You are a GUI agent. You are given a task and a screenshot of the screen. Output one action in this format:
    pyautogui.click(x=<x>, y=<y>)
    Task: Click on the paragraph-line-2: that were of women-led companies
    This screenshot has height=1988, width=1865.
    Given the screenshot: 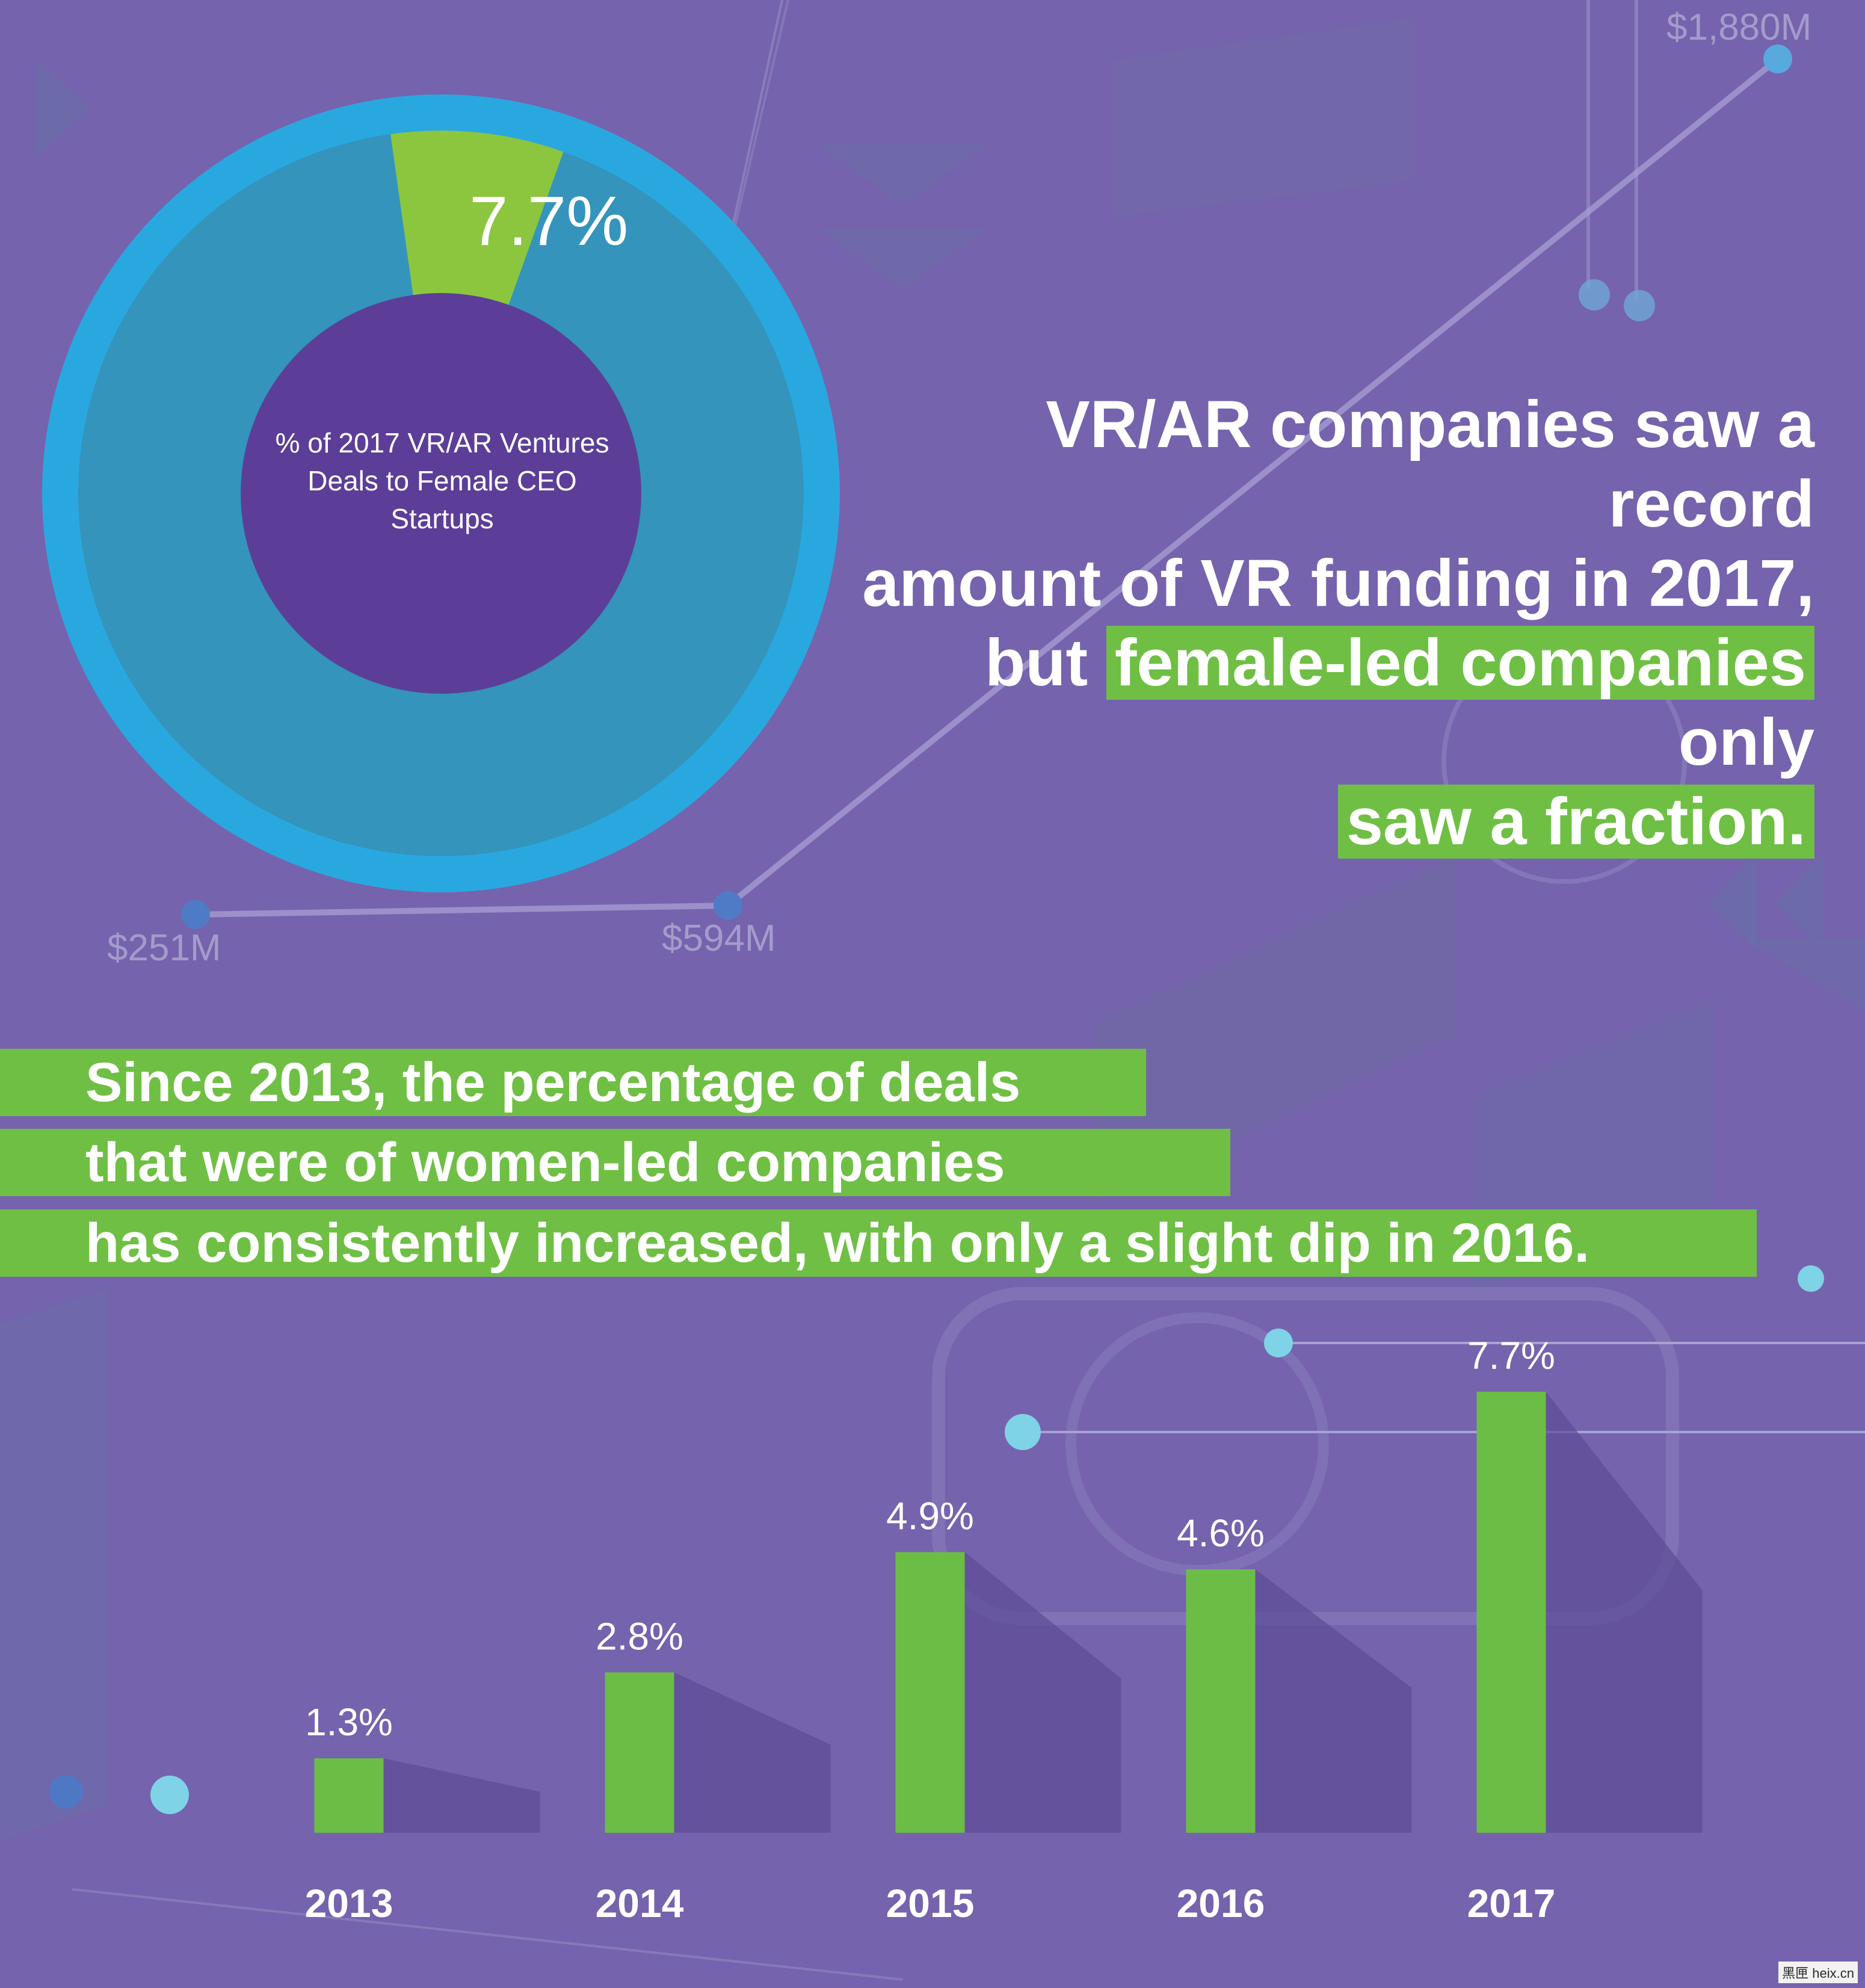 What is the action you would take?
    pyautogui.click(x=615, y=1162)
    